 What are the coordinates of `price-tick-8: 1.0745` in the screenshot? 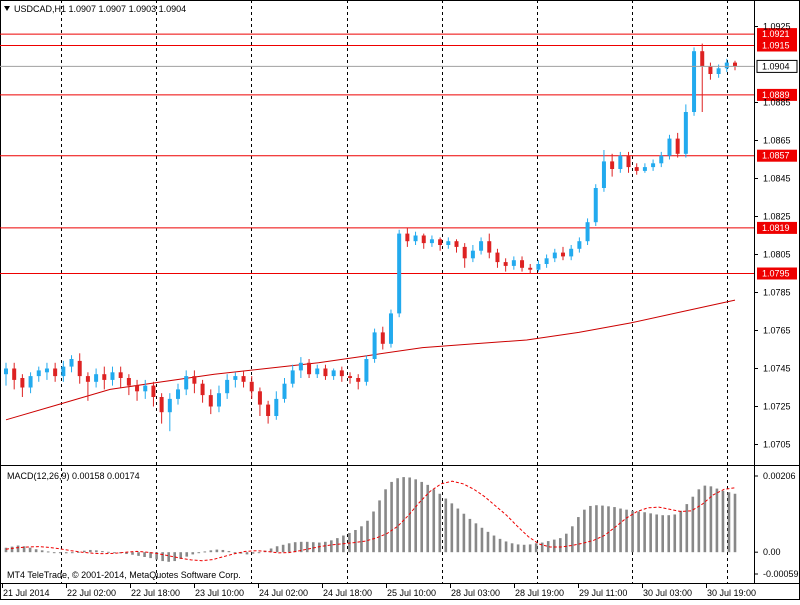 It's located at (777, 369).